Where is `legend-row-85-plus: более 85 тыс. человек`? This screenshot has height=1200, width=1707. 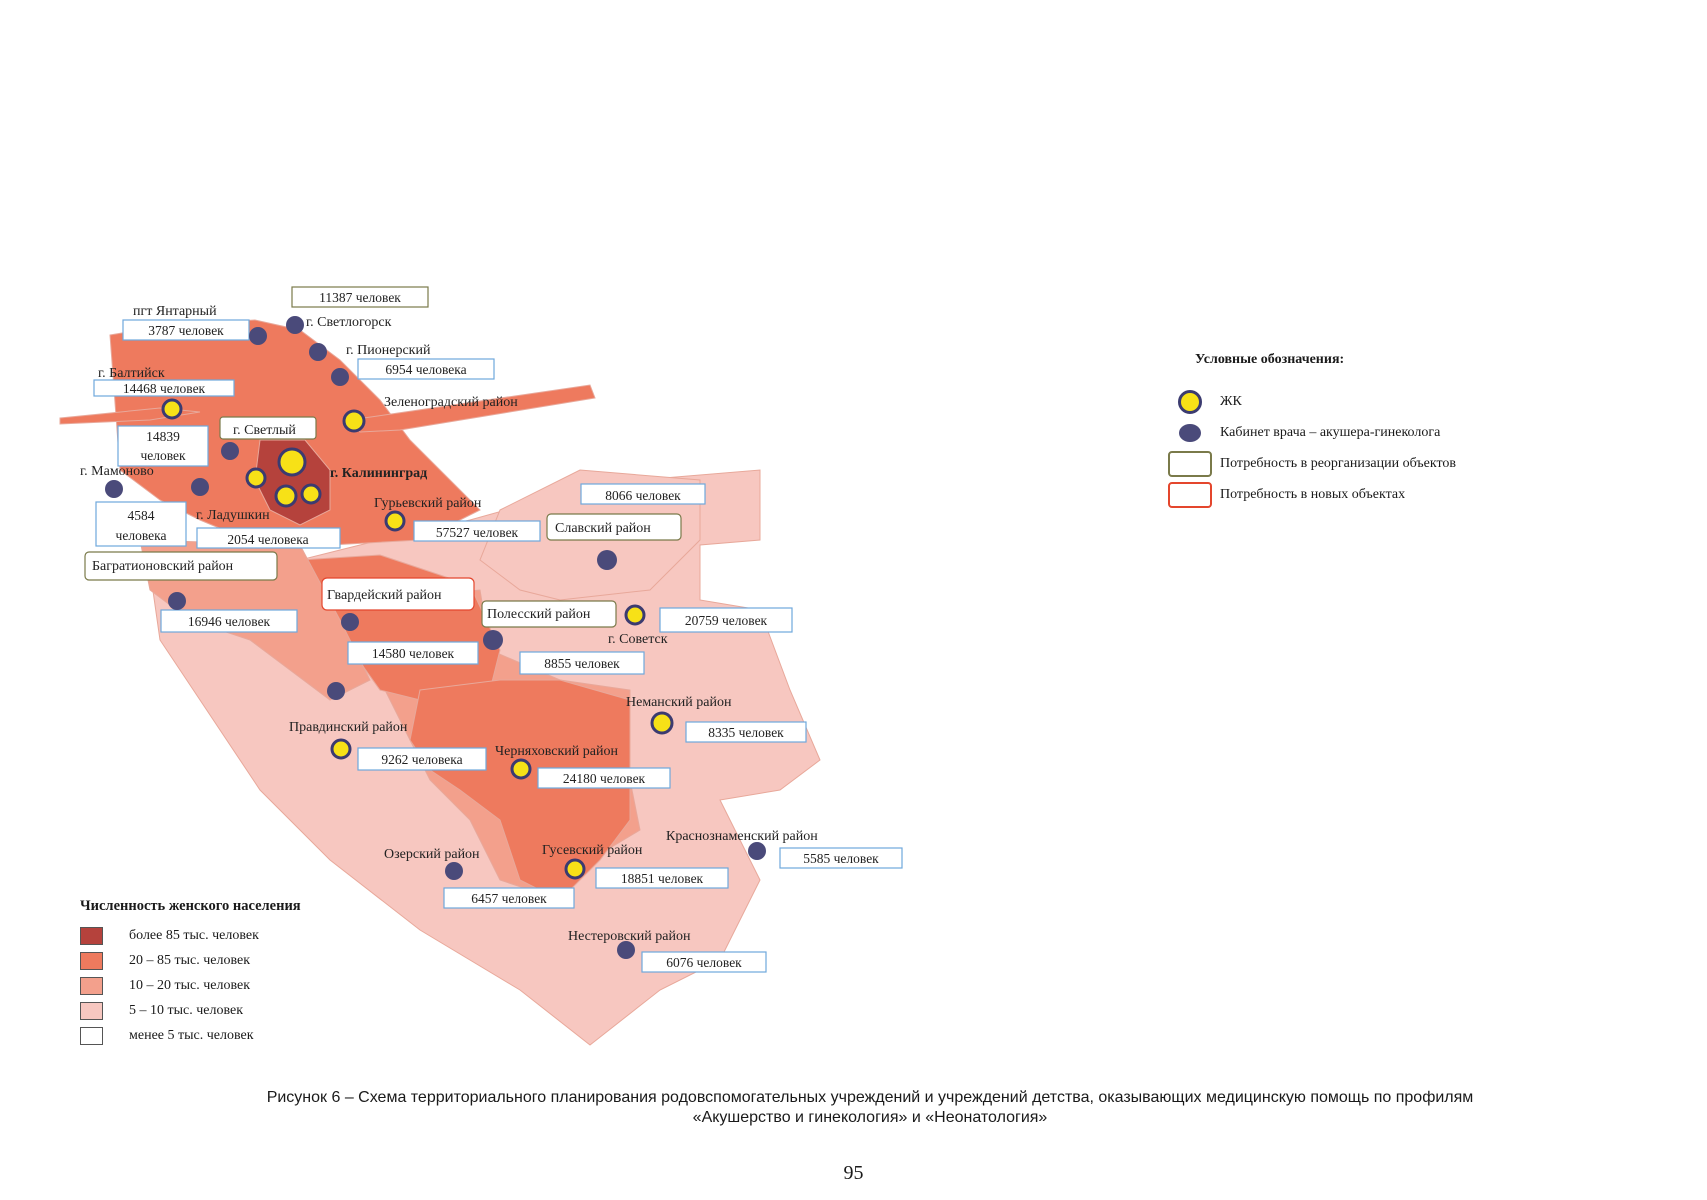
legend-row-85-plus: более 85 тыс. человек is located at coordinates (190, 935).